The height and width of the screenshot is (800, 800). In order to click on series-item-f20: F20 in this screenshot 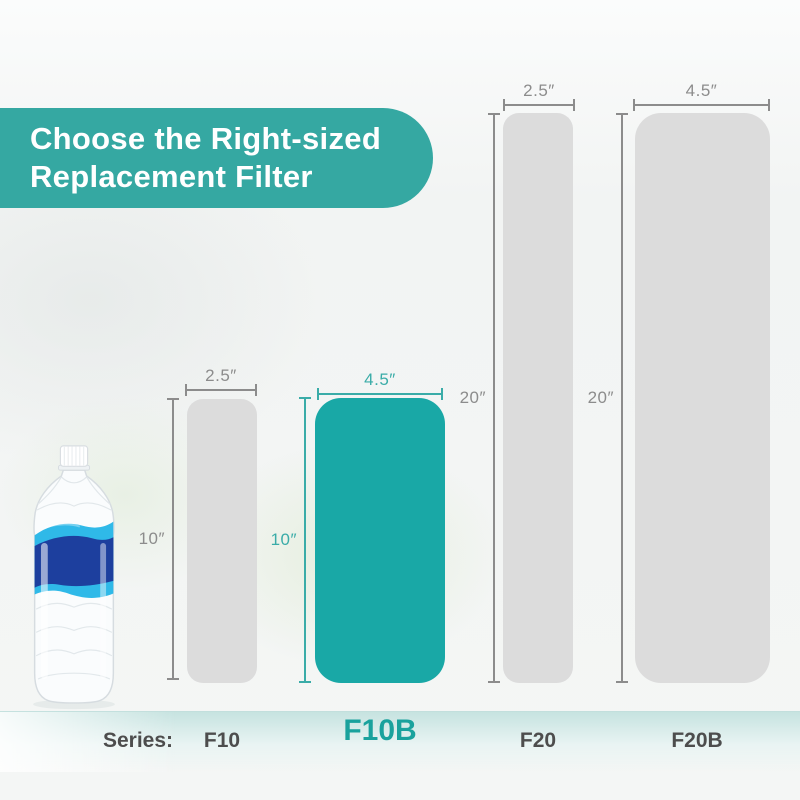, I will do `click(538, 740)`.